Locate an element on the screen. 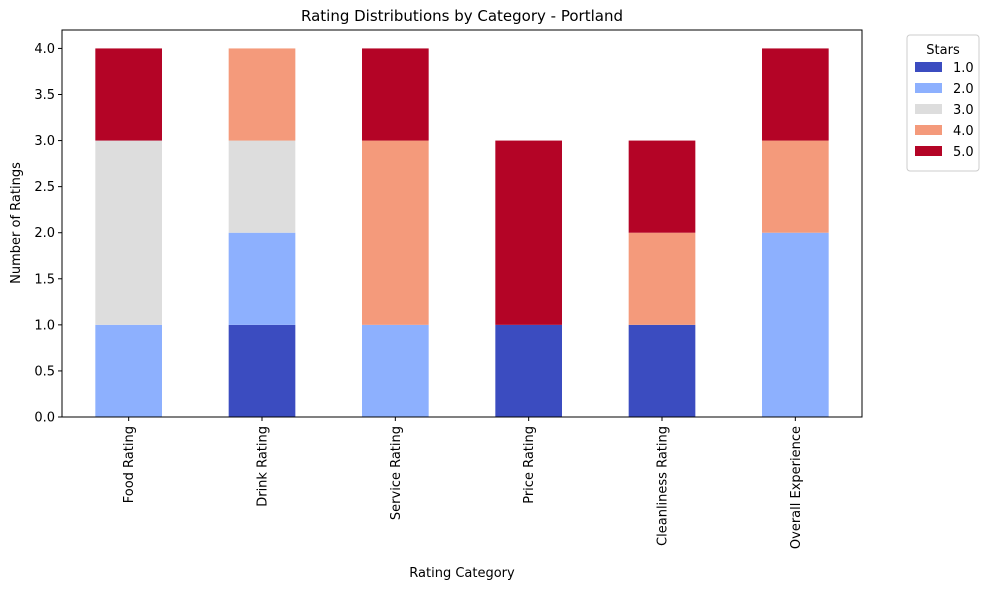 This screenshot has width=991, height=592. legend-label: 5.0 is located at coordinates (963, 152).